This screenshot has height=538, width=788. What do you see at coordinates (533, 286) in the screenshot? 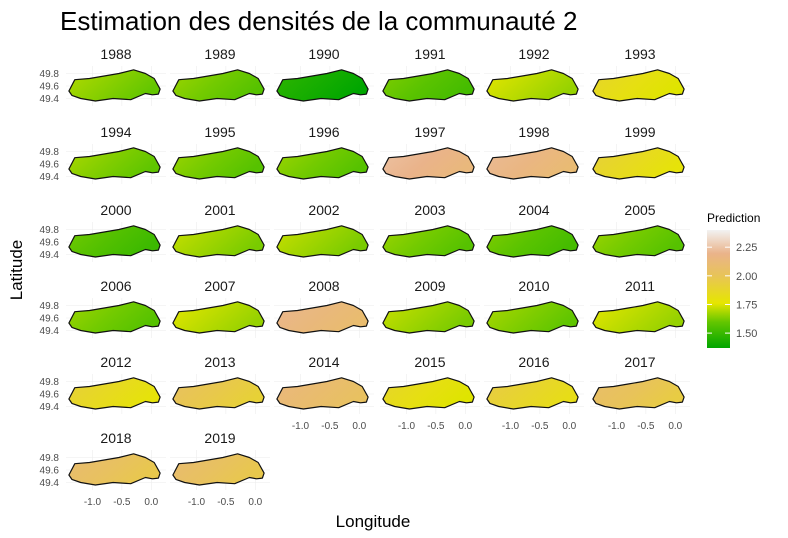
I see `facet-year-label: 2010` at bounding box center [533, 286].